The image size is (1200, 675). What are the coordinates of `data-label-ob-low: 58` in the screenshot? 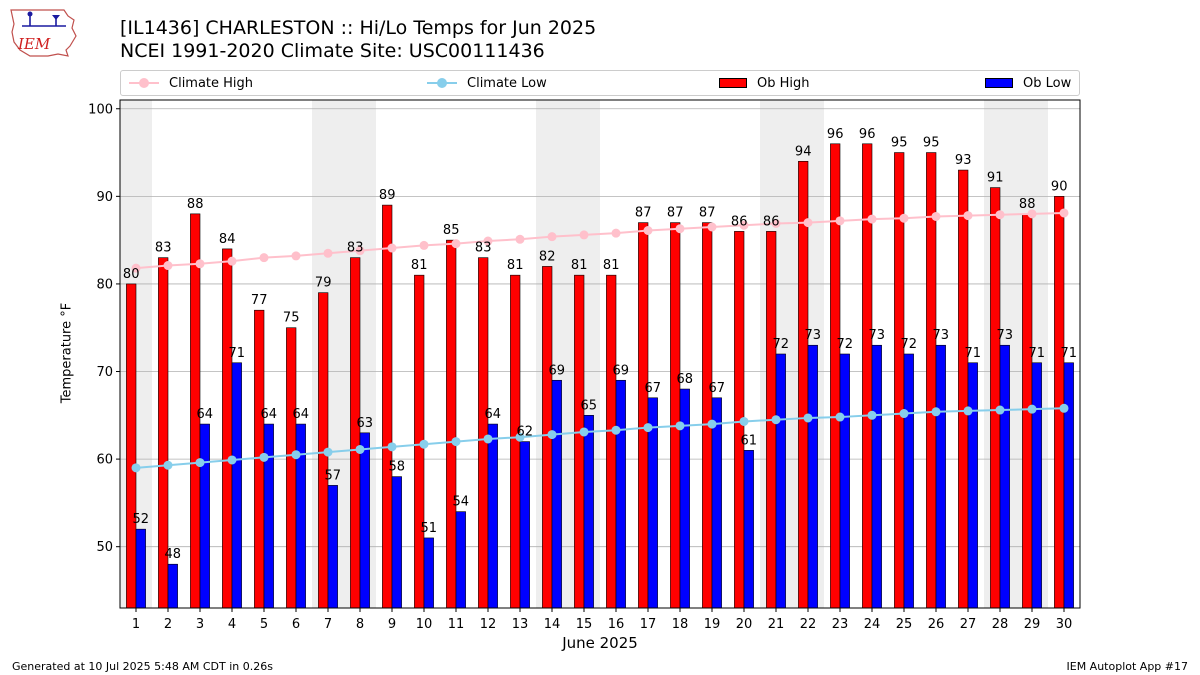 It's located at (397, 467).